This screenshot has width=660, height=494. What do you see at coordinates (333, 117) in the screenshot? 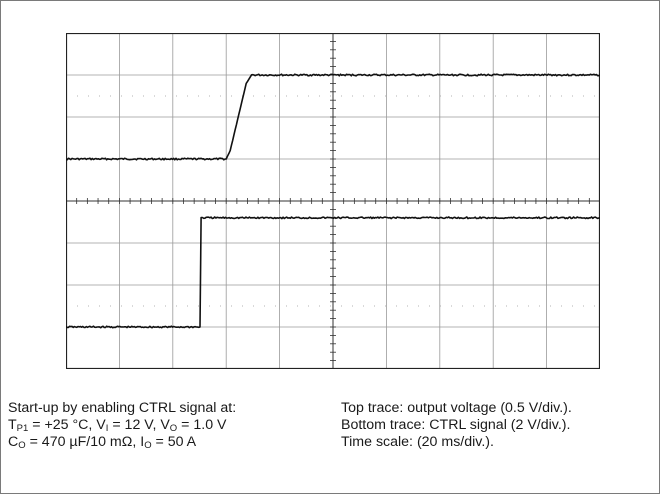
I see `trace-output-voltage` at bounding box center [333, 117].